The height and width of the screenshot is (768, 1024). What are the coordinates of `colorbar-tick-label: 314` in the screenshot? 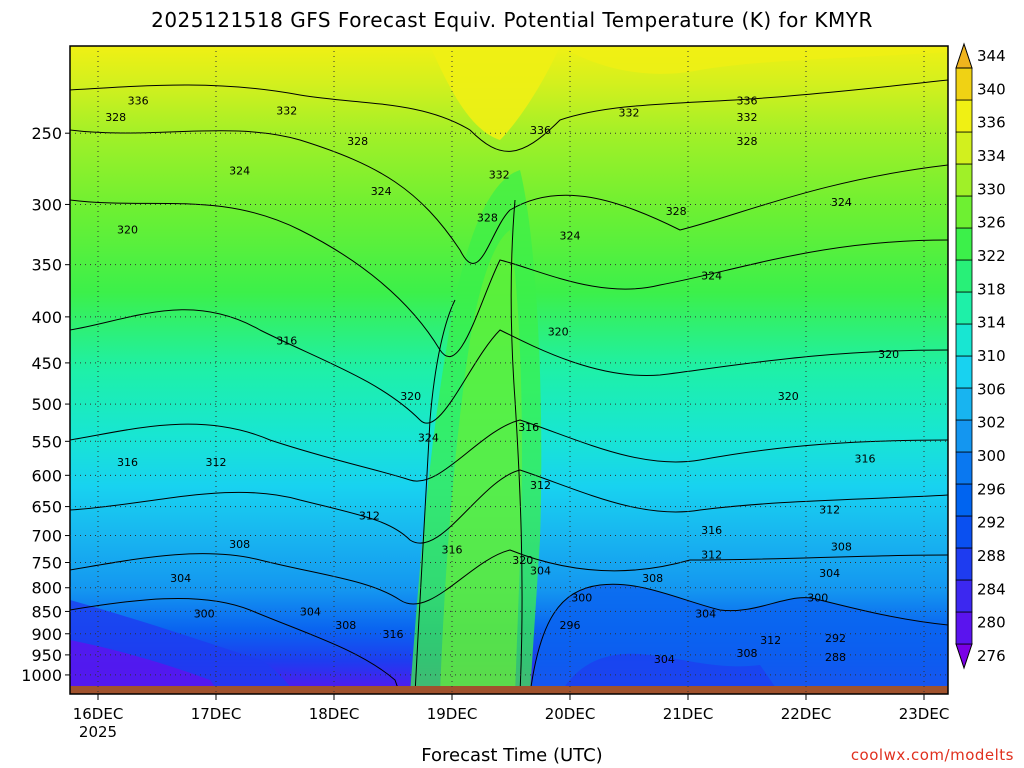 It's located at (991, 323).